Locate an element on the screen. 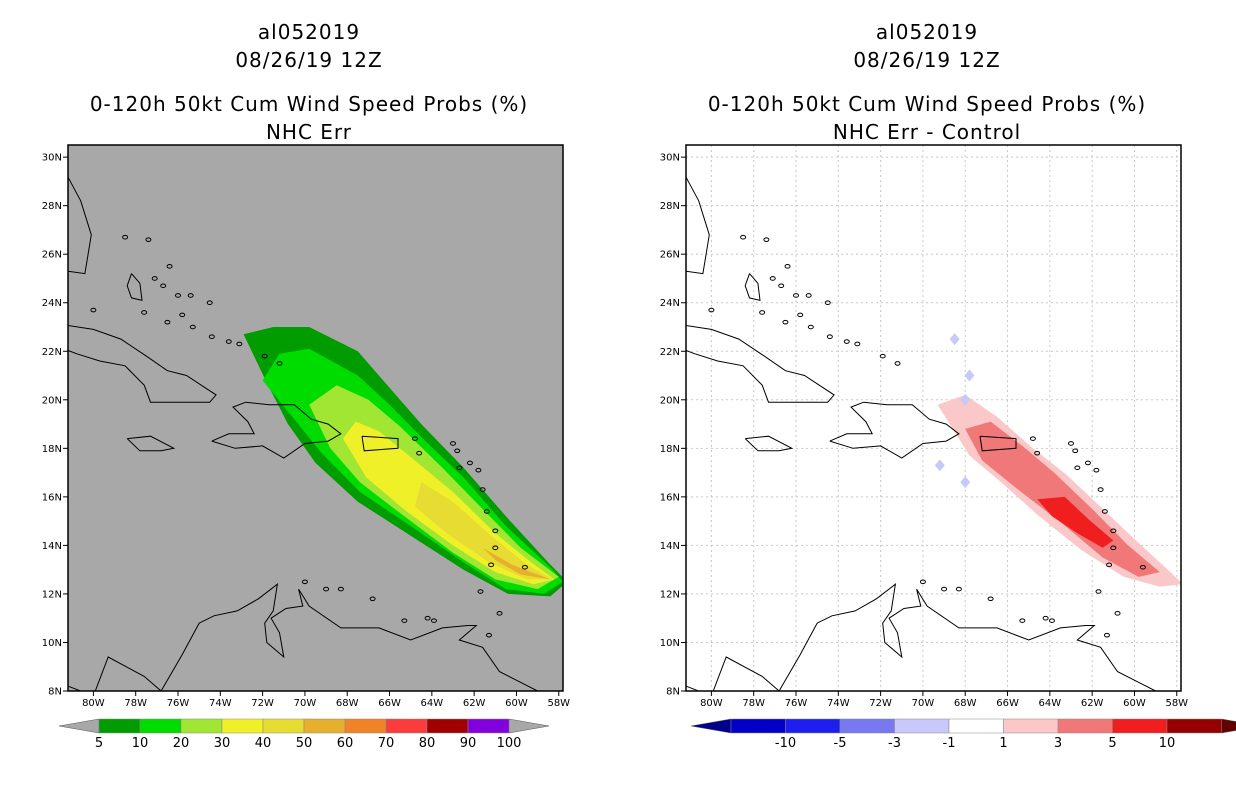  colorbar-label: 70 is located at coordinates (386, 743).